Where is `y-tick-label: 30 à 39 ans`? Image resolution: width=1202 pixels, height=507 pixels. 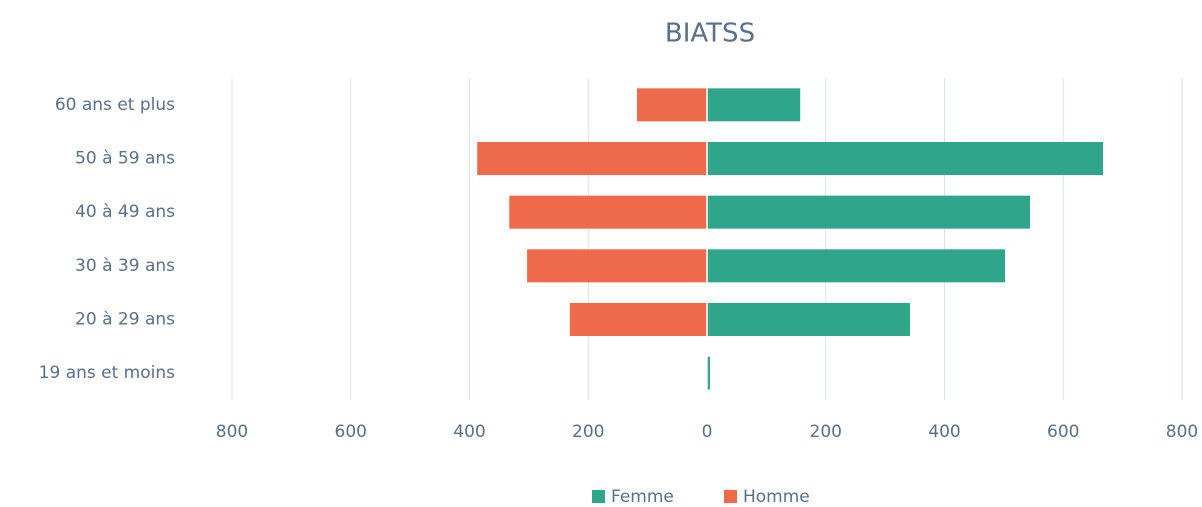 y-tick-label: 30 à 39 ans is located at coordinates (125, 266).